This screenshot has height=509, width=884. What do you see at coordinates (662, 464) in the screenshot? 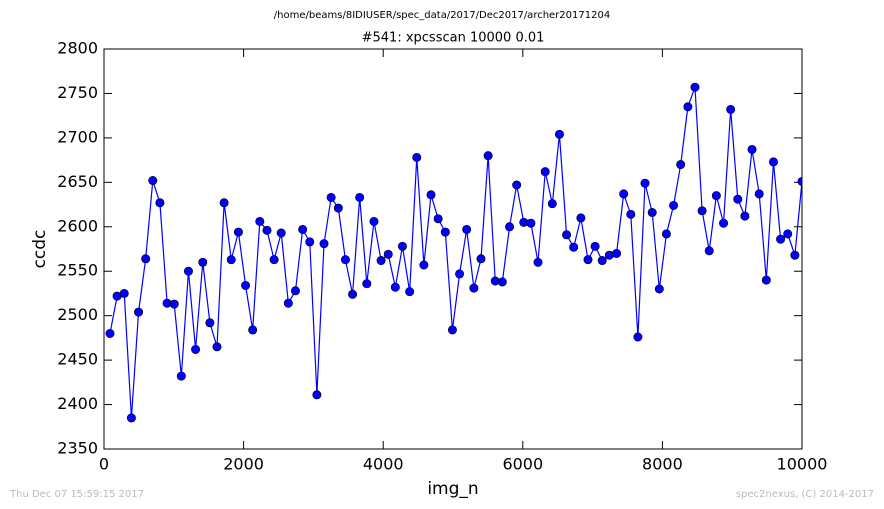
I see `x-tick-label: 8000` at bounding box center [662, 464].